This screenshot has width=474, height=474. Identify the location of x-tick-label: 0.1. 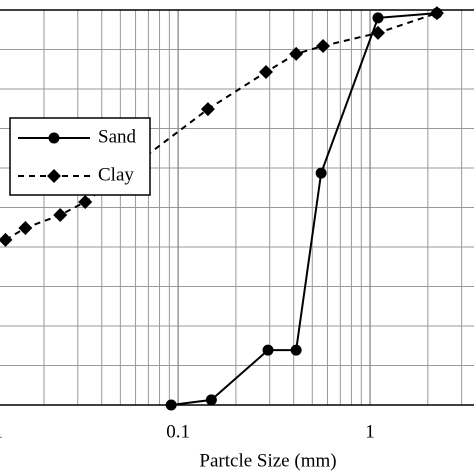
(178, 431).